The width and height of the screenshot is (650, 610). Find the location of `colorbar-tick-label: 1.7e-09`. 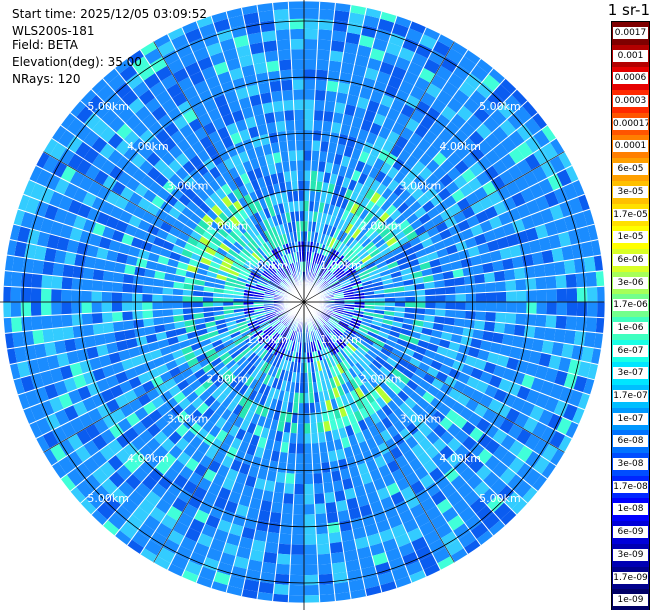

colorbar-tick-label: 1.7e-09 is located at coordinates (630, 577).